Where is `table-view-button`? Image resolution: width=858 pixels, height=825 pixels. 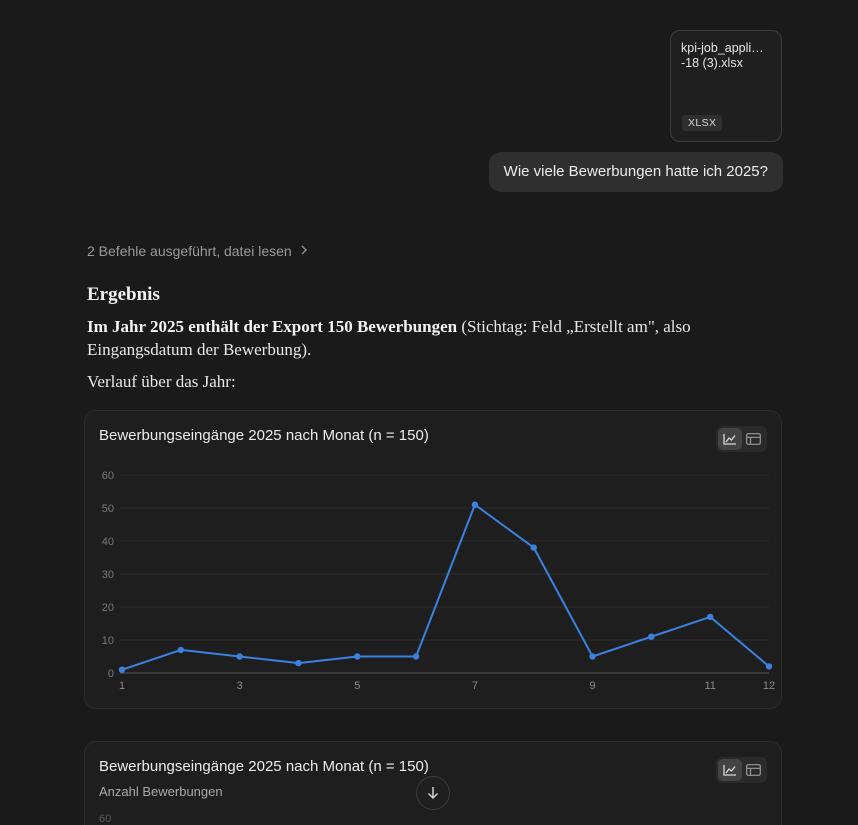
table-view-button is located at coordinates (754, 439).